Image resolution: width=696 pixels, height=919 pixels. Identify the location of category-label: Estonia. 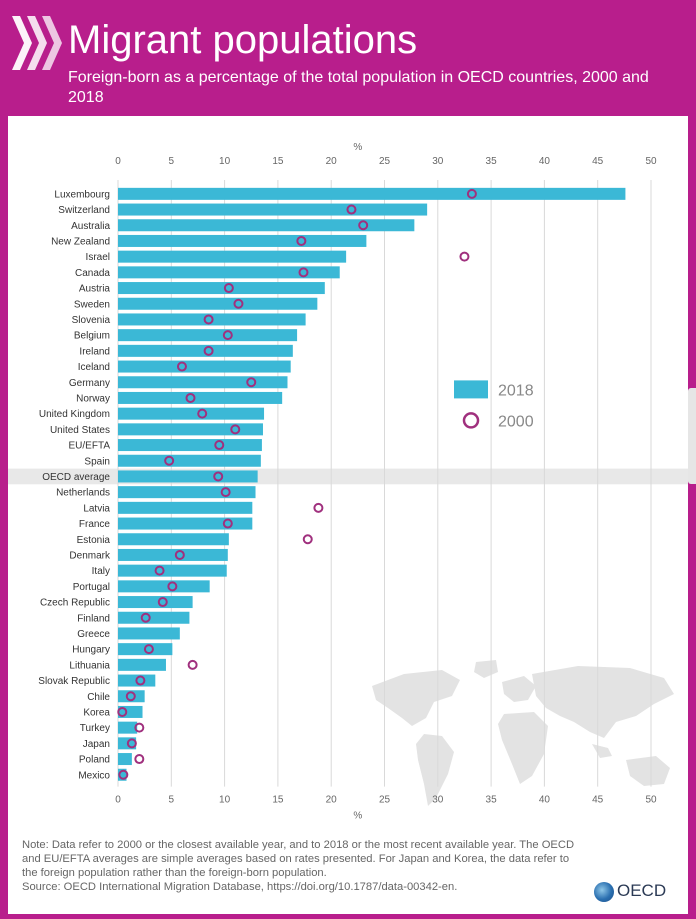
(94, 540).